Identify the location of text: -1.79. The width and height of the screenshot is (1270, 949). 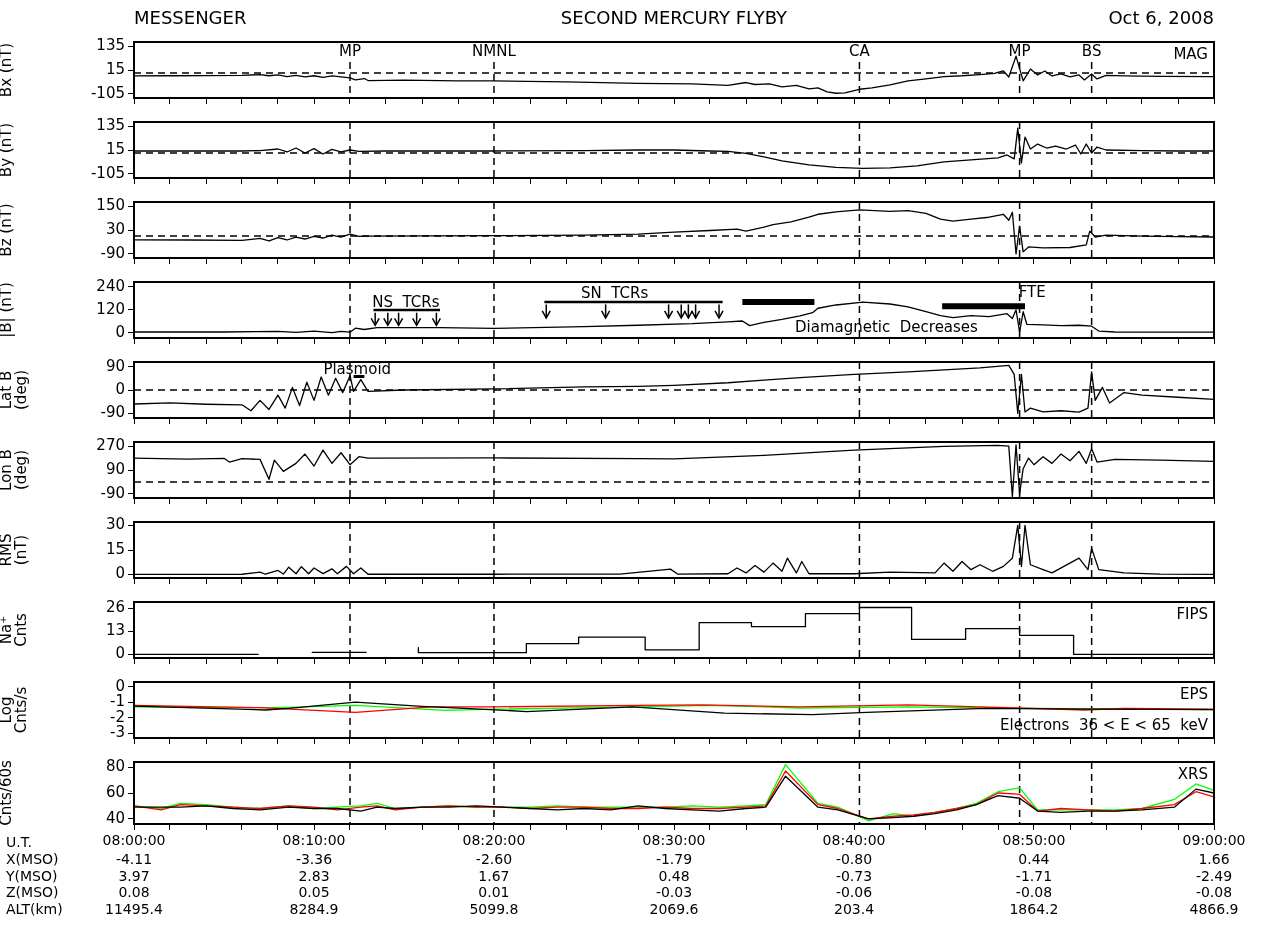
(674, 859).